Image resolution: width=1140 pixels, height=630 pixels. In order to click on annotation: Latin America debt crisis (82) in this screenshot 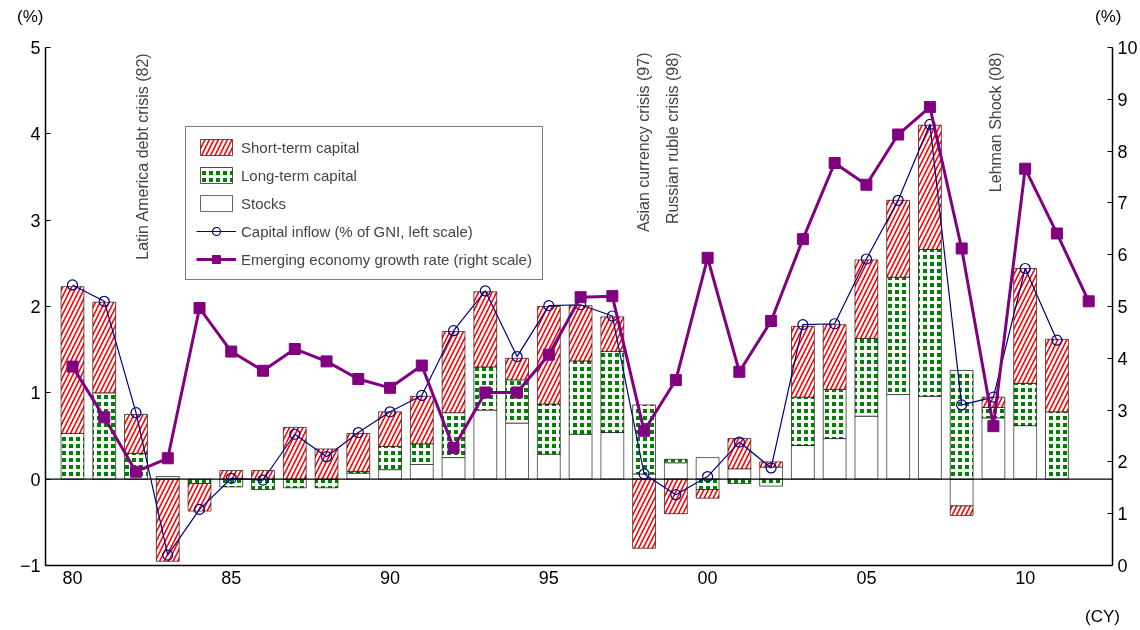, I will do `click(143, 156)`.